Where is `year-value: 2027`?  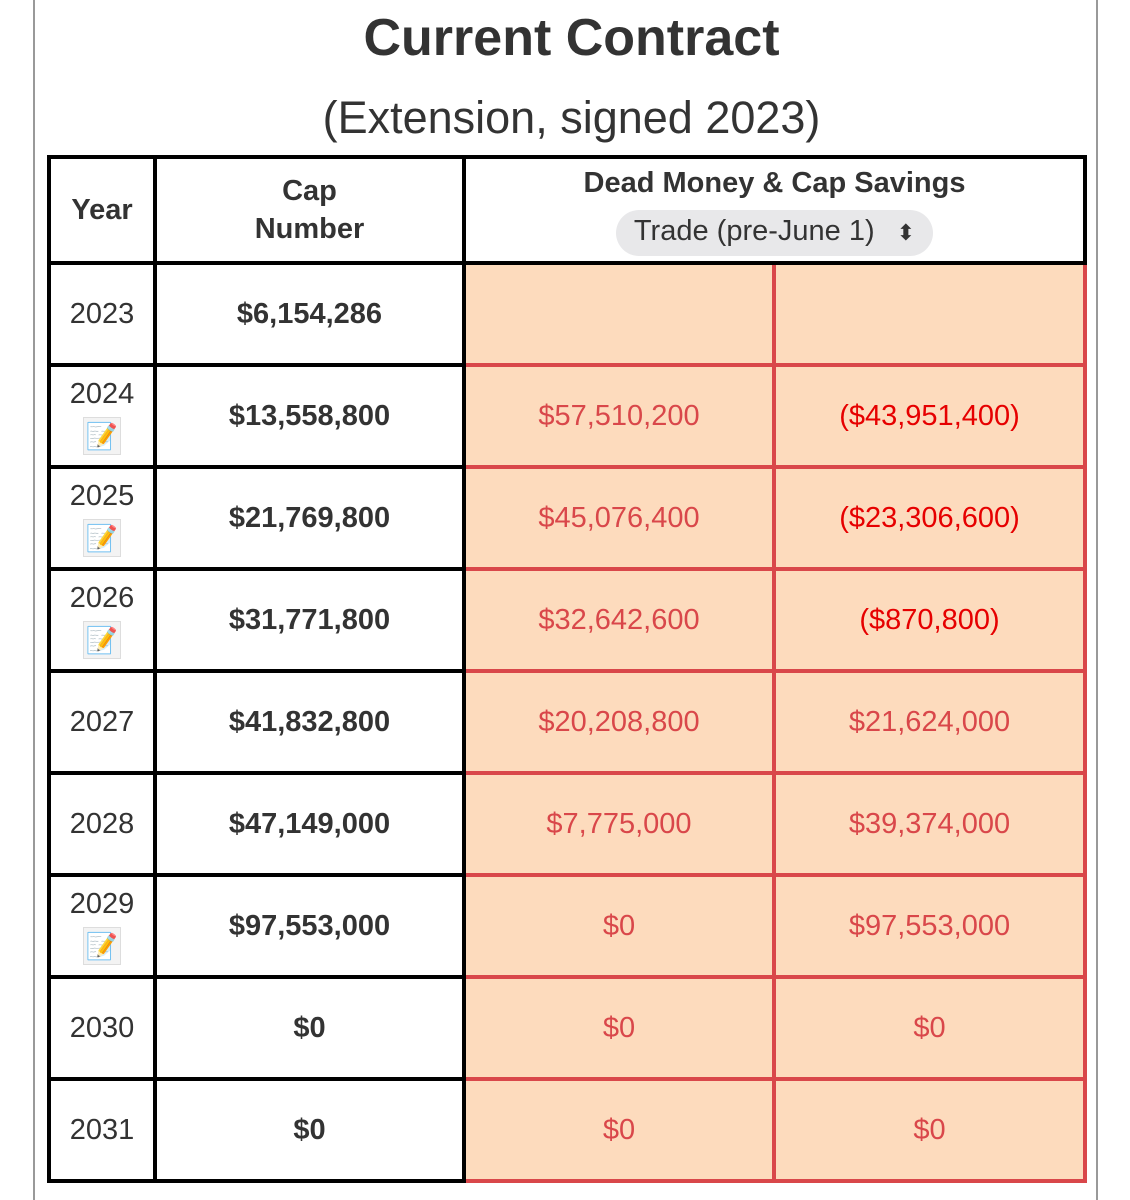 year-value: 2027 is located at coordinates (102, 721).